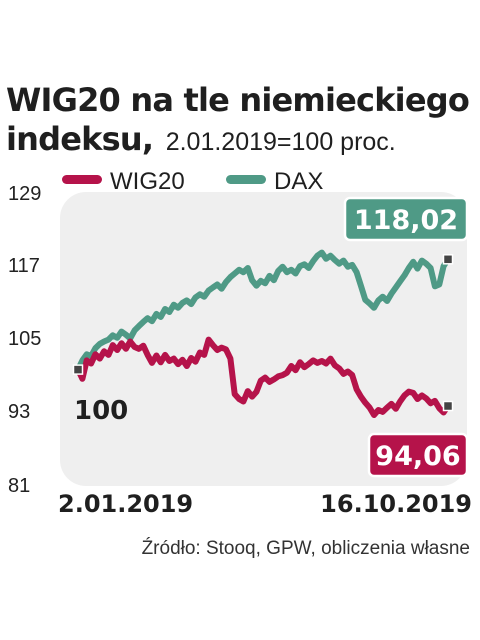 The image size is (480, 640). I want to click on callout-dax: 118,02, so click(406, 219).